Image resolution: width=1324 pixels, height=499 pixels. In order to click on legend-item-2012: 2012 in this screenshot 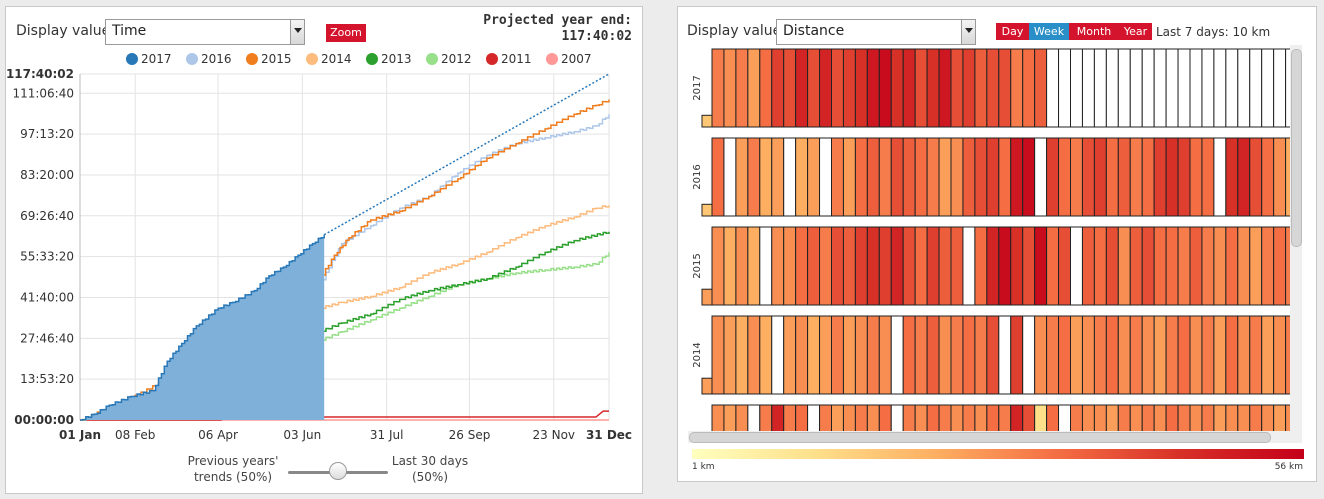, I will do `click(449, 59)`.